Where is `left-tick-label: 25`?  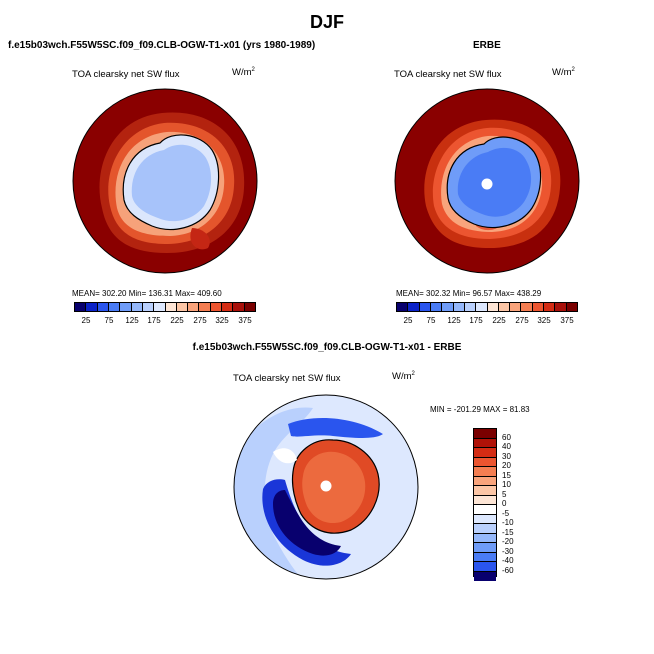 left-tick-label: 25 is located at coordinates (86, 320).